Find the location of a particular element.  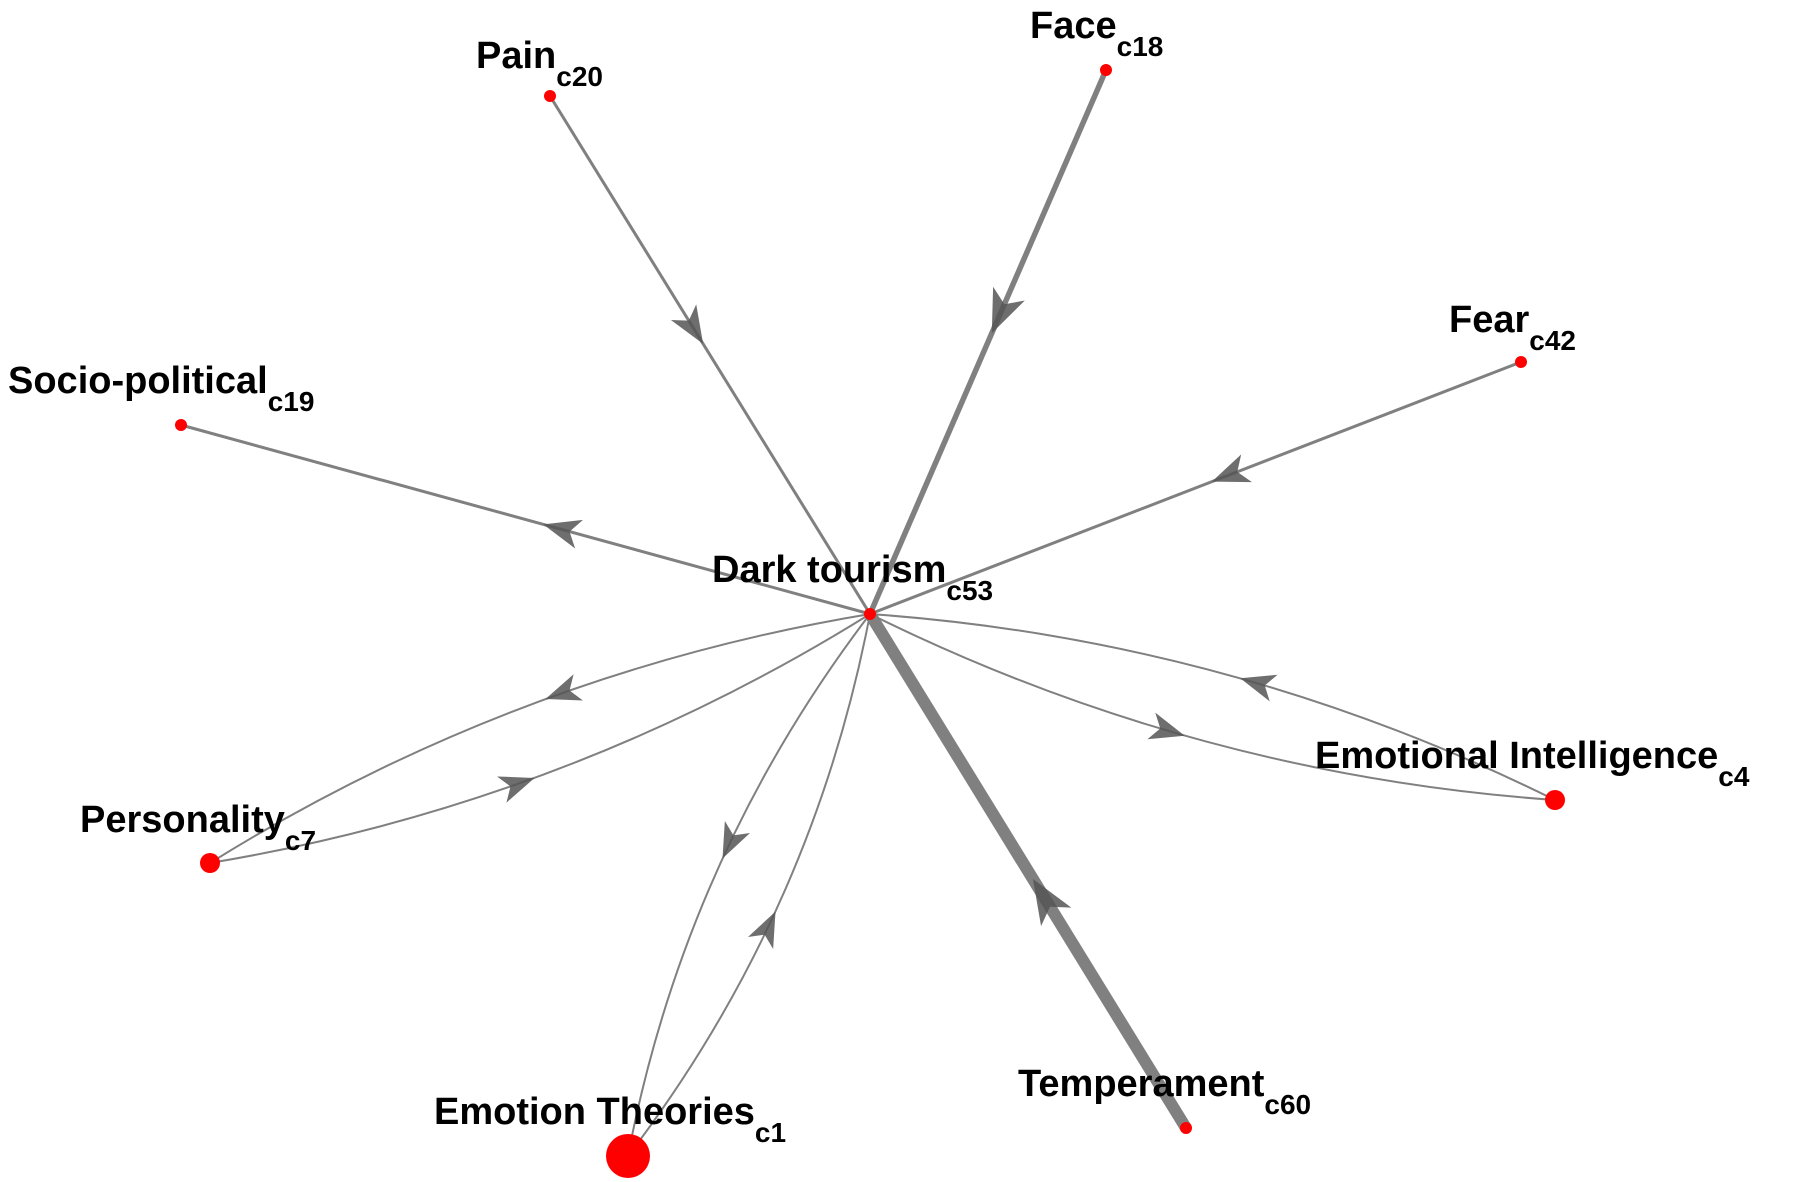

edge-c53-to-c7 is located at coordinates (540, 738).